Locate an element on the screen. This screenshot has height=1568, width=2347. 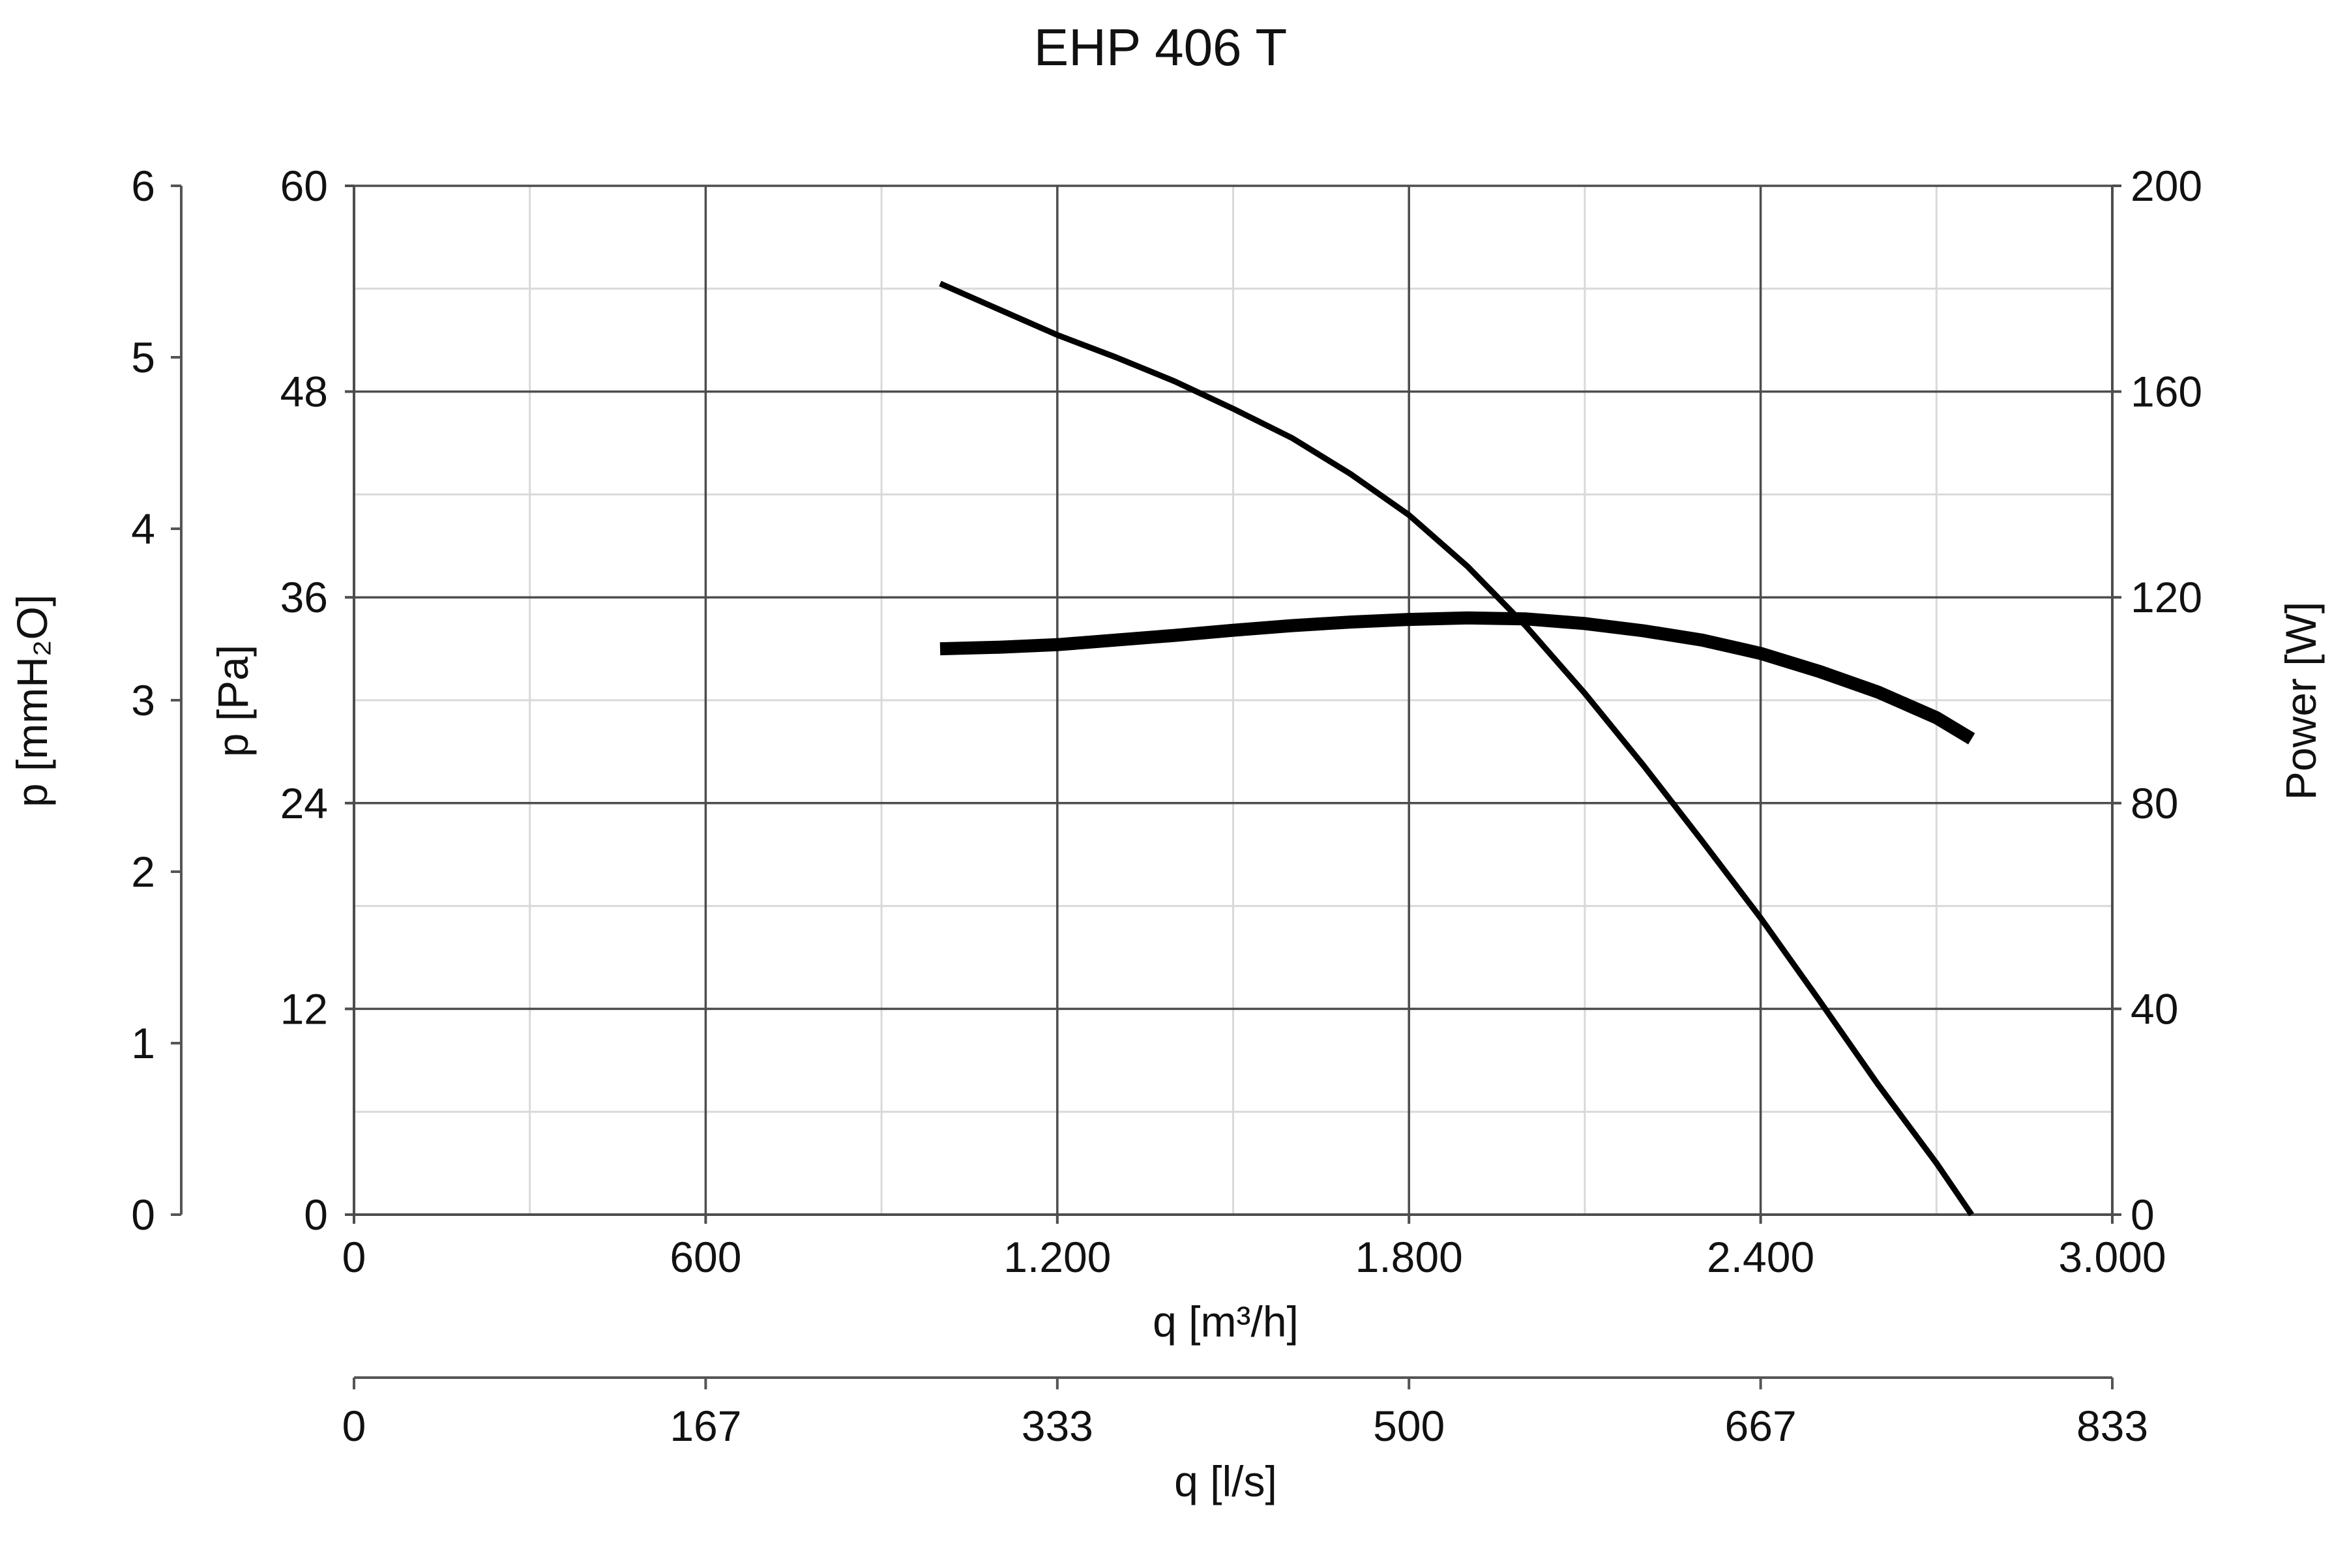
y-outer-tick-label: 3 is located at coordinates (143, 700).